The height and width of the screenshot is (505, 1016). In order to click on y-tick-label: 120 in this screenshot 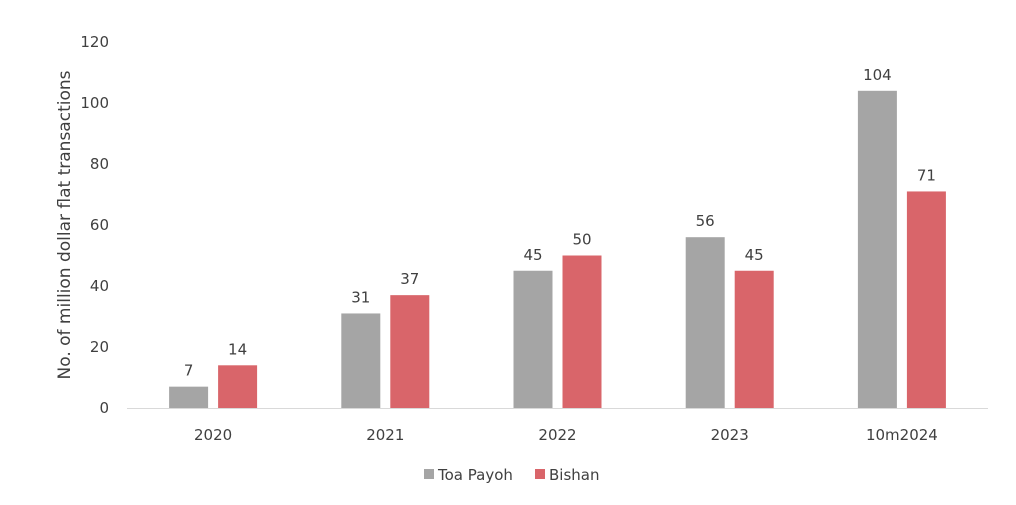, I will do `click(94, 42)`.